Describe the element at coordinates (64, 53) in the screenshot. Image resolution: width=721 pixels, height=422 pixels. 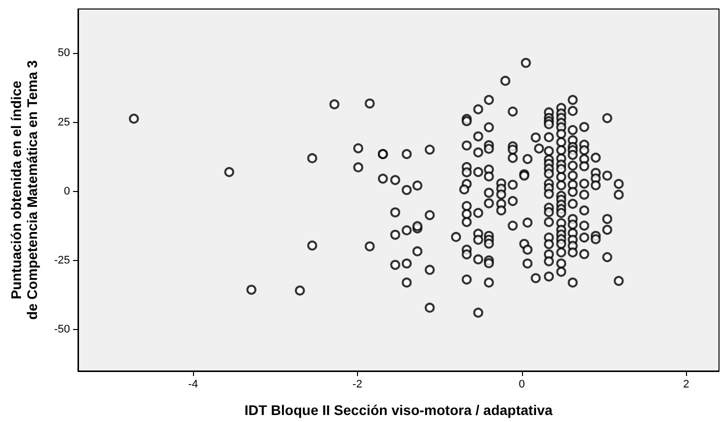
I see `y-tick-label: 50` at that location.